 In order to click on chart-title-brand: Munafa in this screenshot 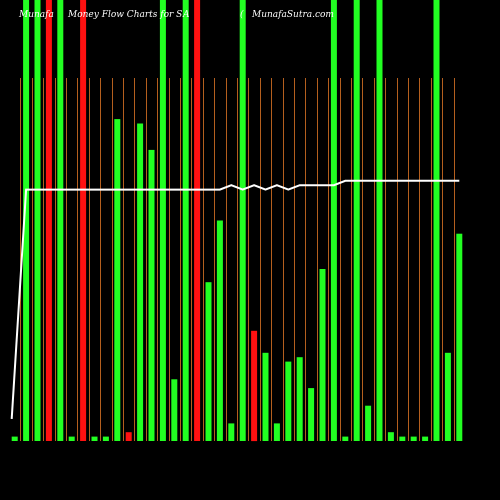, I will do `click(36, 15)`.